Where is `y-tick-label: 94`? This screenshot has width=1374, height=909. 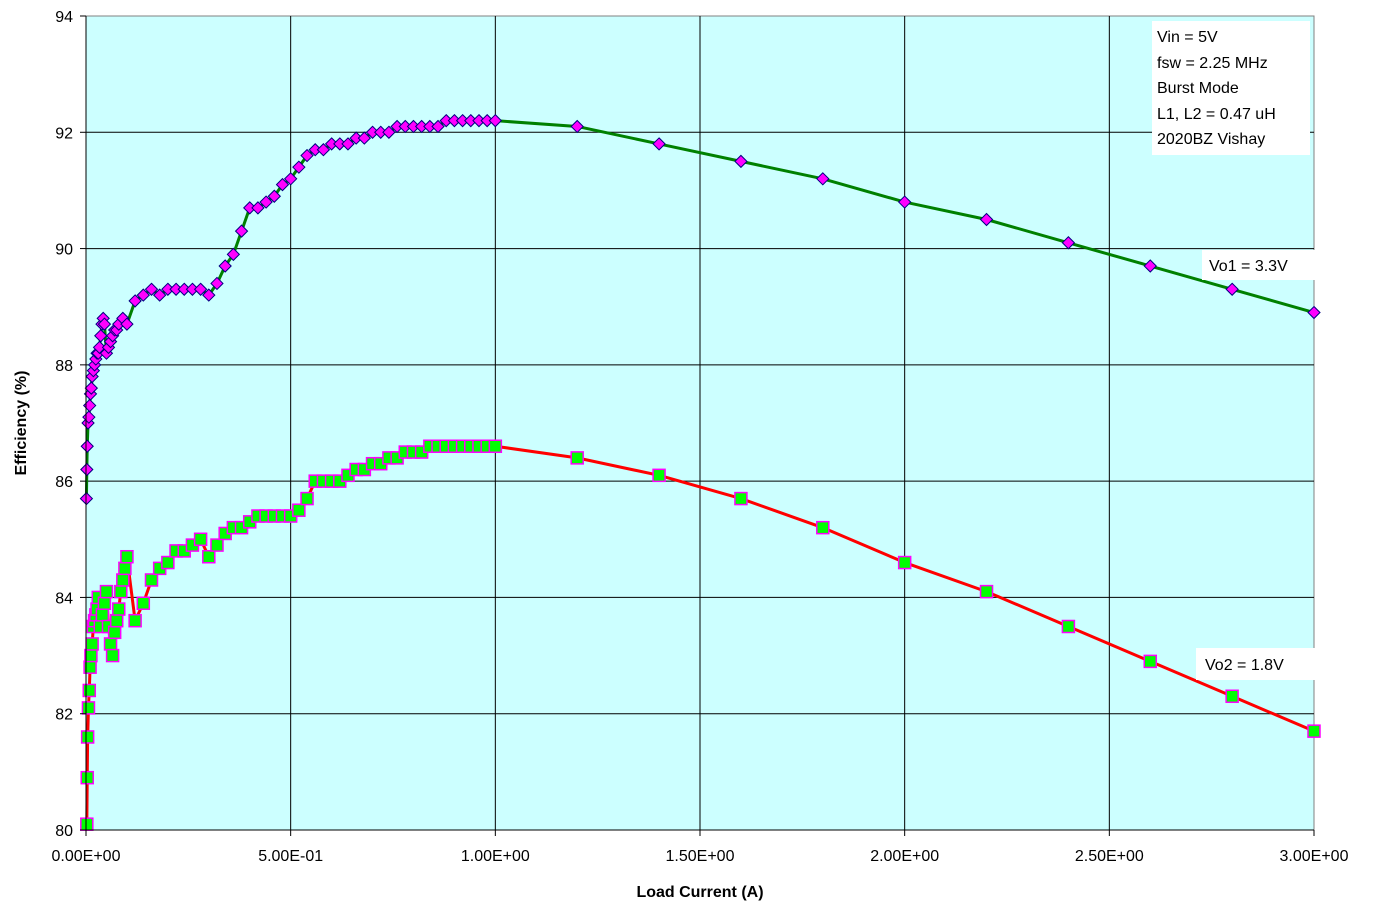 y-tick-label: 94 is located at coordinates (64, 17).